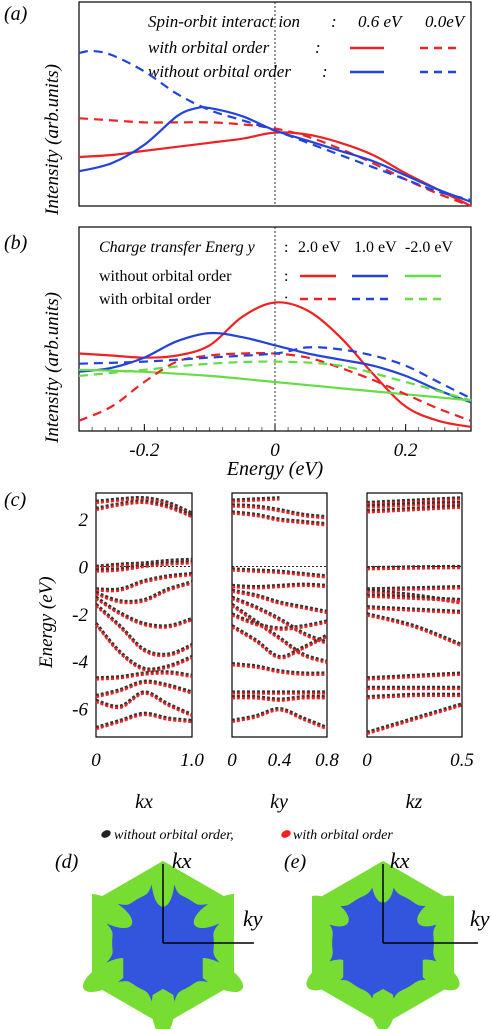  Describe the element at coordinates (80, 710) in the screenshot. I see `ytick-label: -6` at that location.